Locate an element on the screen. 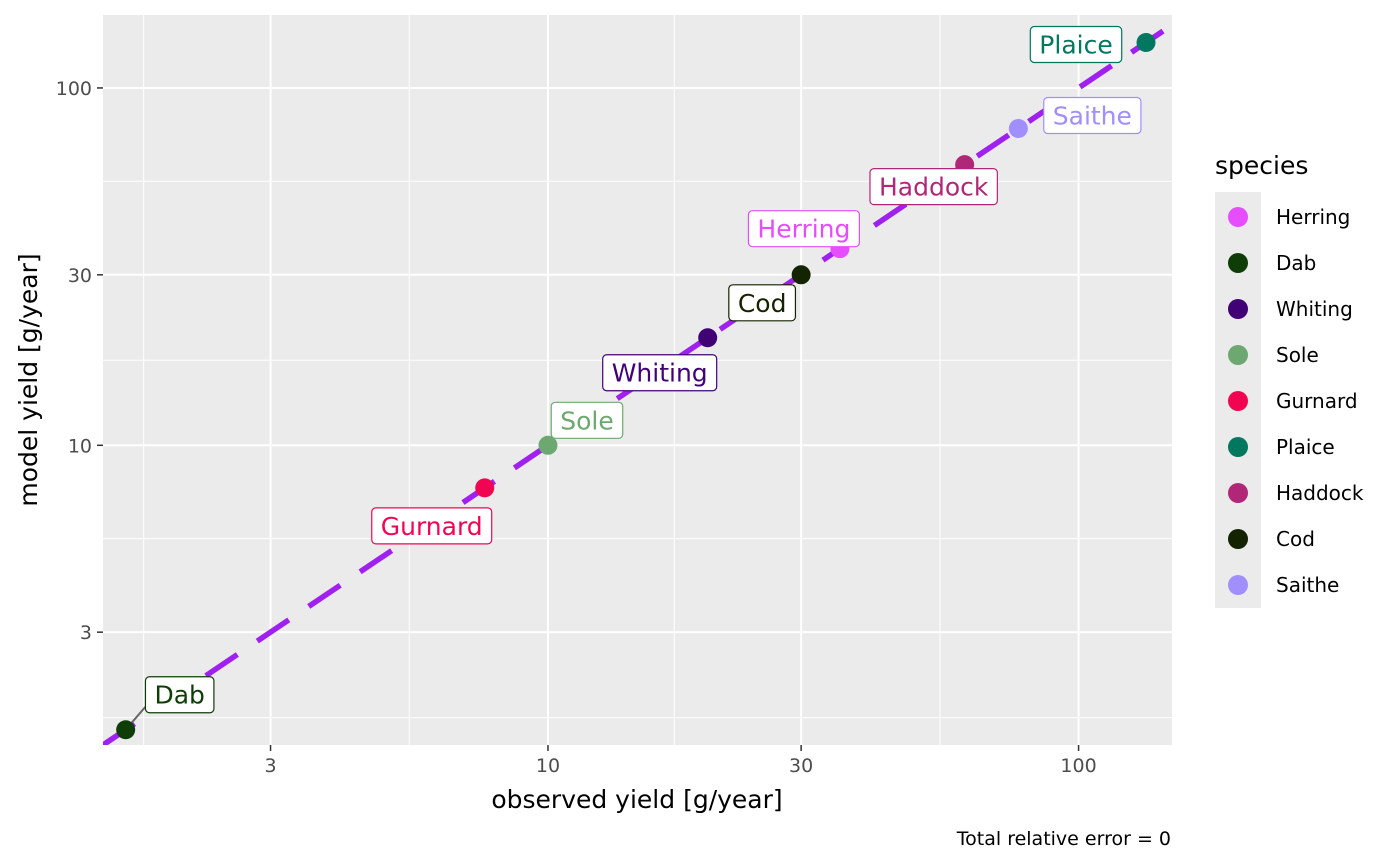  y-tick-label: 100 is located at coordinates (74, 89).